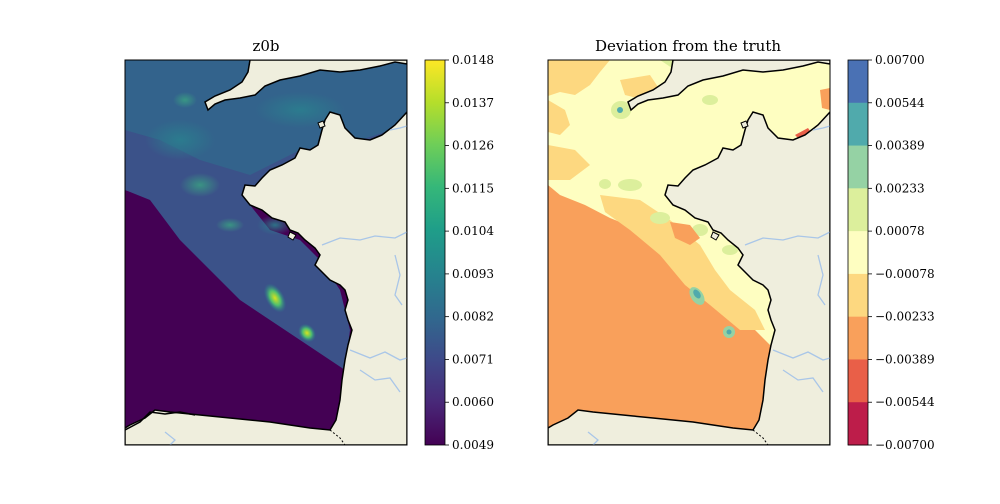  Describe the element at coordinates (689, 315) in the screenshot. I see `right-sea-negative` at that location.